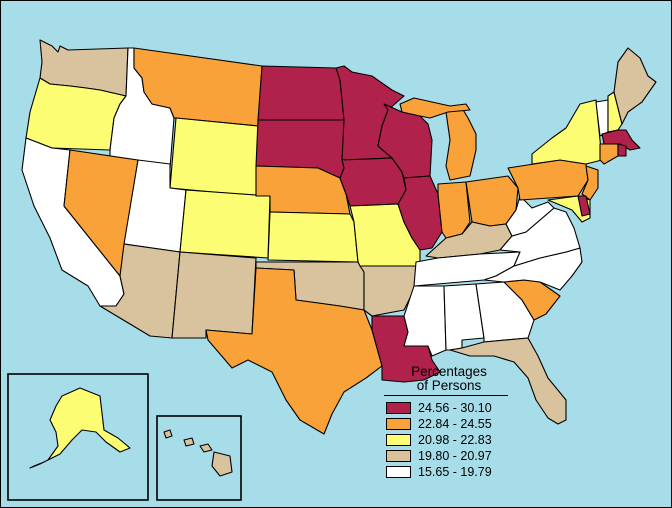 This screenshot has height=508, width=672. I want to click on state-HI-maui, so click(206, 448).